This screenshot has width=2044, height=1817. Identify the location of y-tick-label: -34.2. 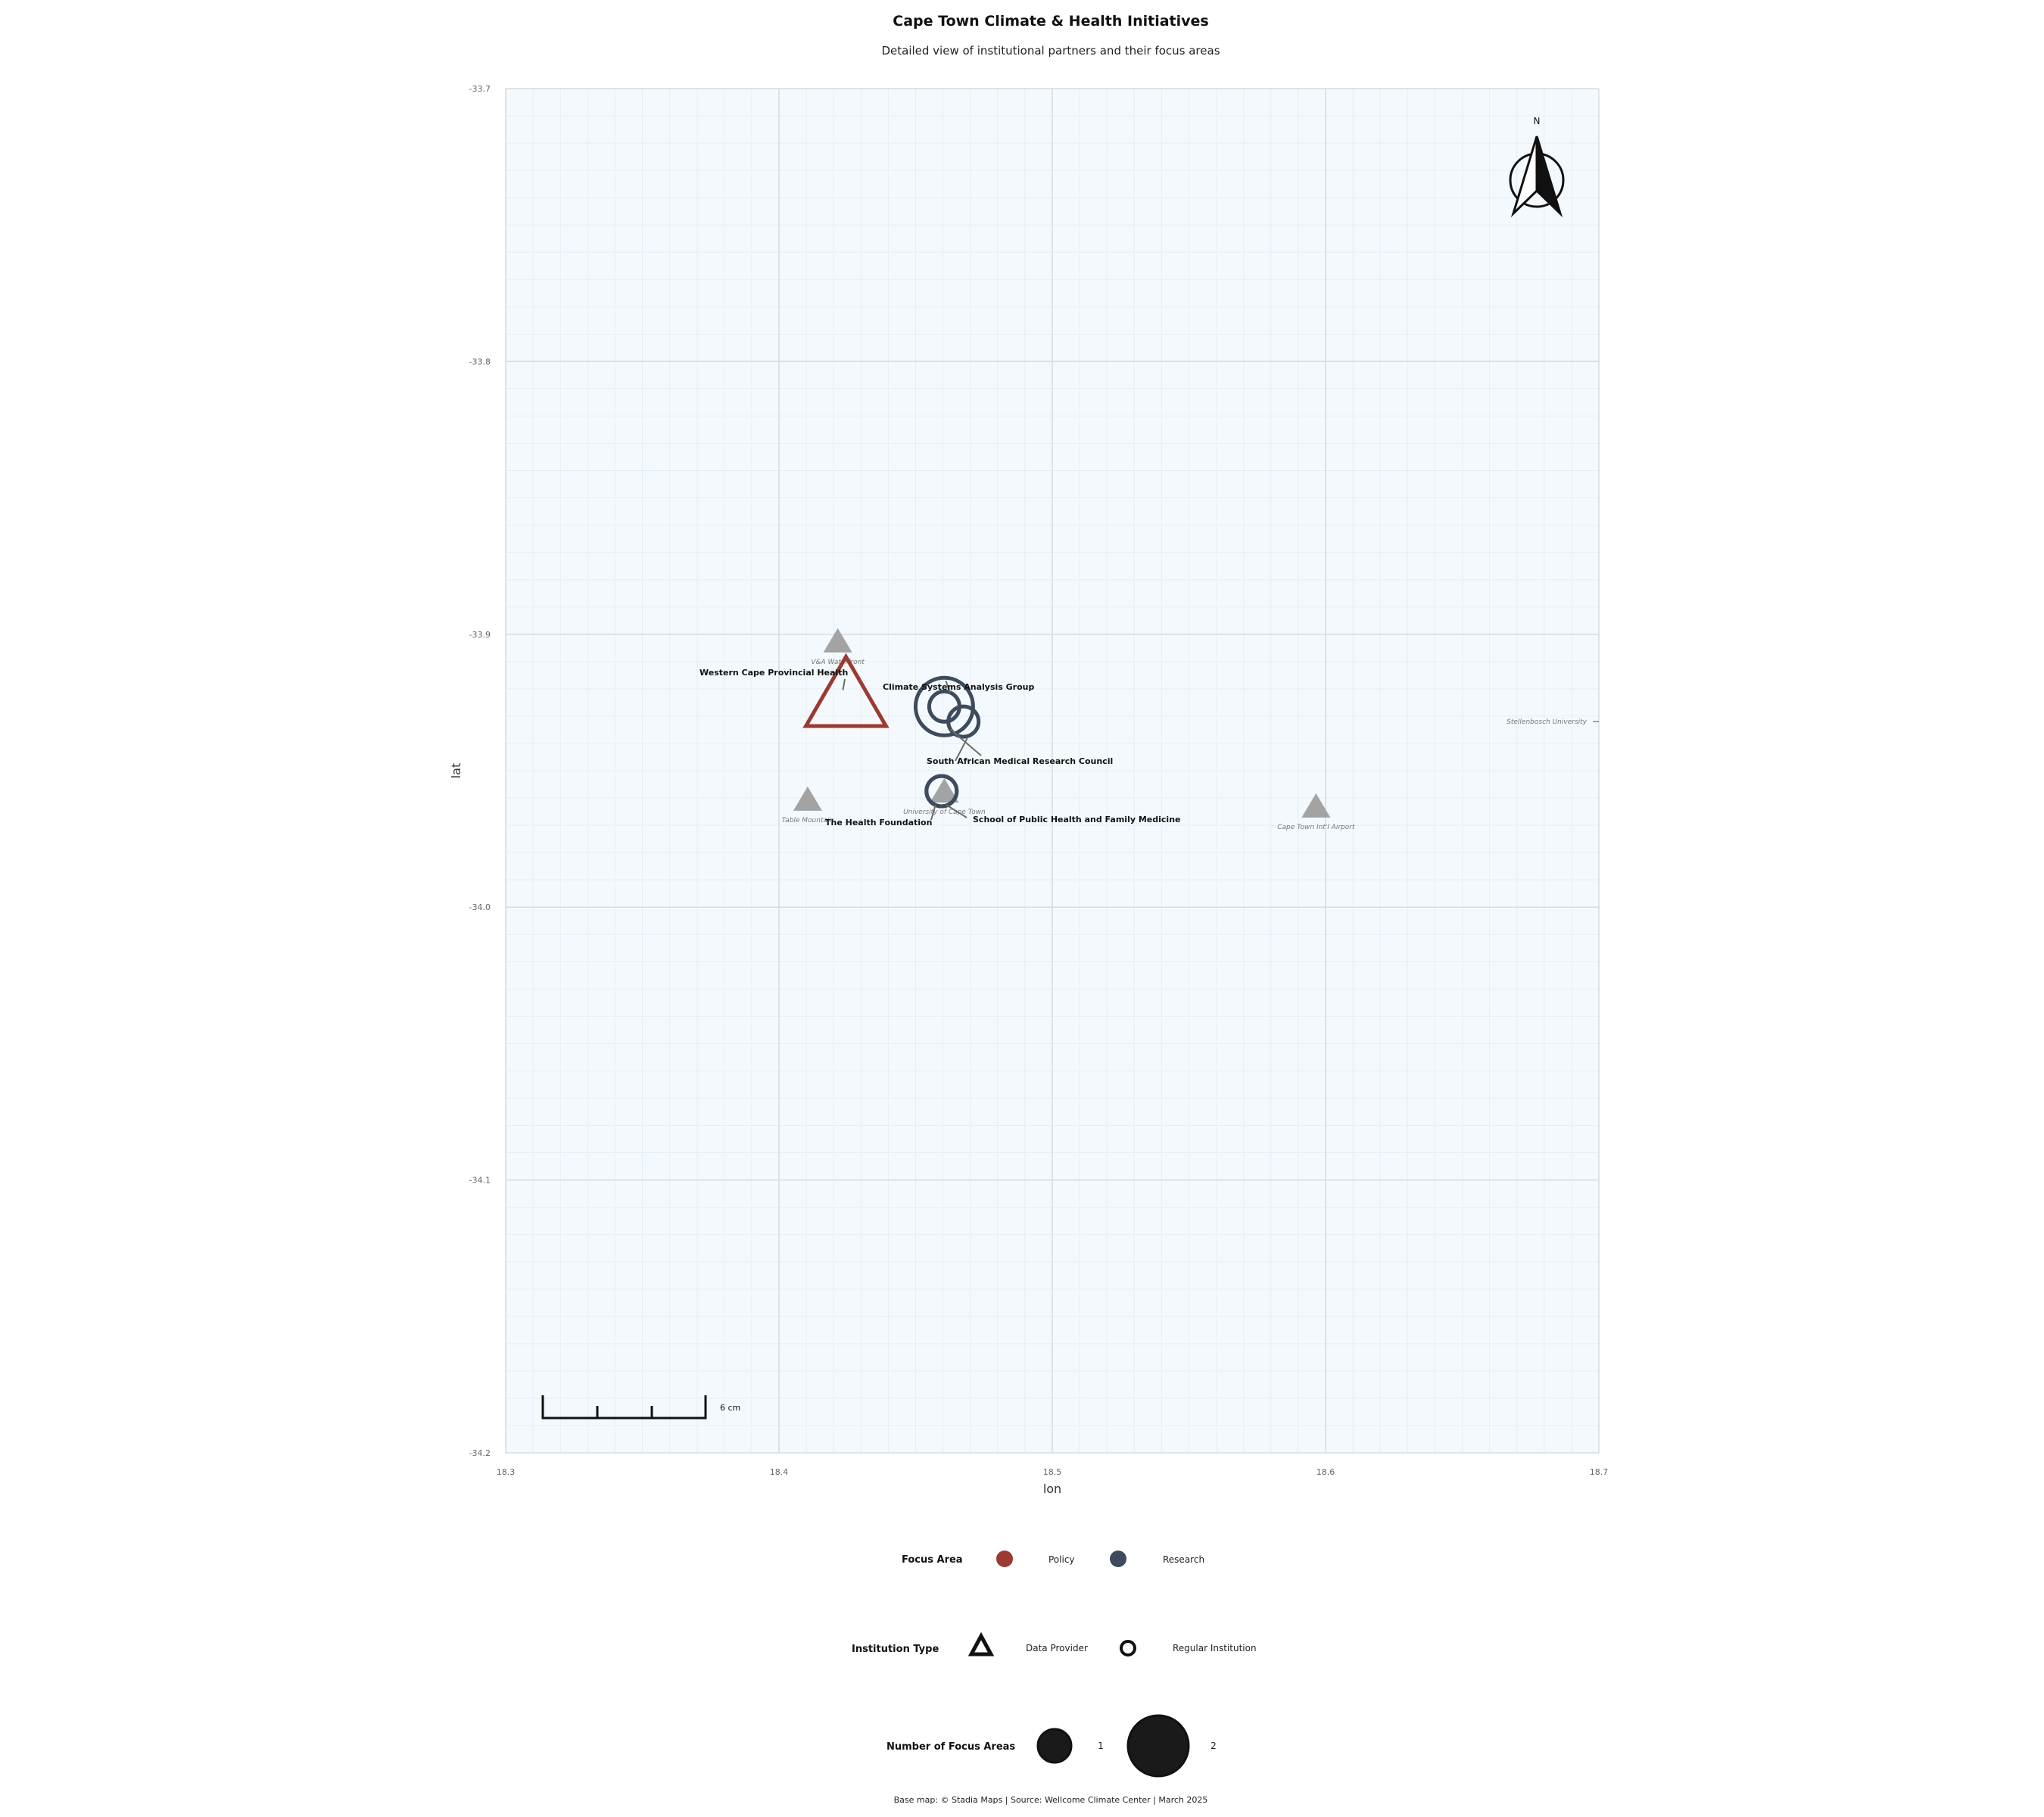
(480, 1453).